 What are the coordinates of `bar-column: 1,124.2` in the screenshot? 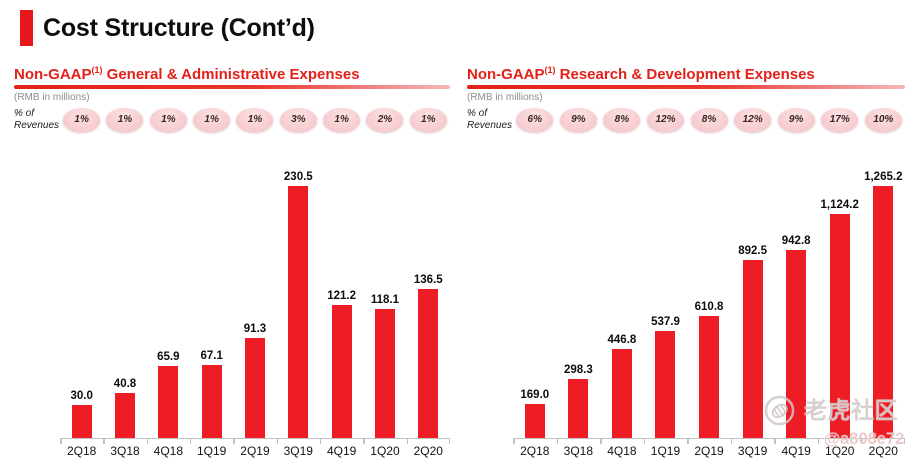 It's located at (840, 318).